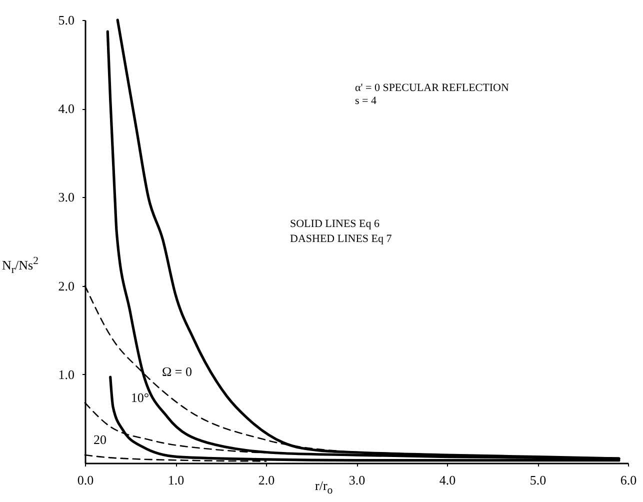 The image size is (643, 502). I want to click on annotation: s = 4, so click(366, 101).